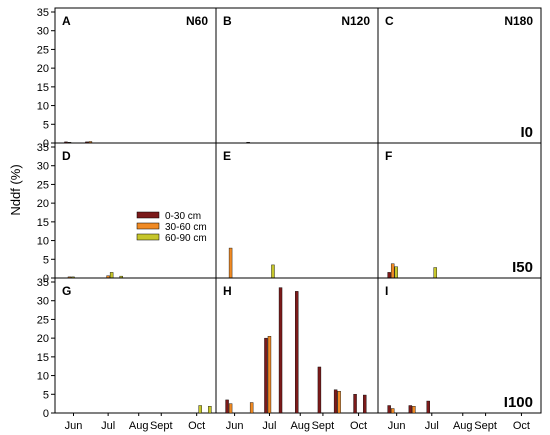  What do you see at coordinates (227, 291) in the screenshot?
I see `panel-letter: H` at bounding box center [227, 291].